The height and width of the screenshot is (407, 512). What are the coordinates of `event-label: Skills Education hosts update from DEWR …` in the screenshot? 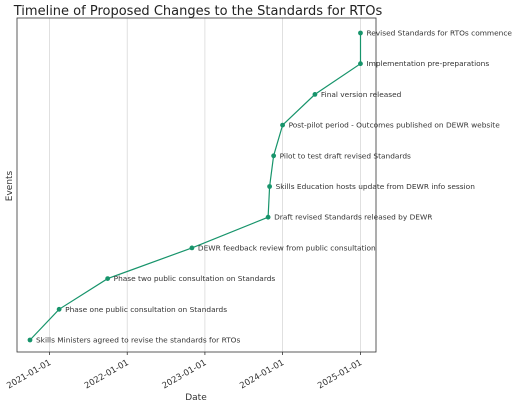 It's located at (376, 186).